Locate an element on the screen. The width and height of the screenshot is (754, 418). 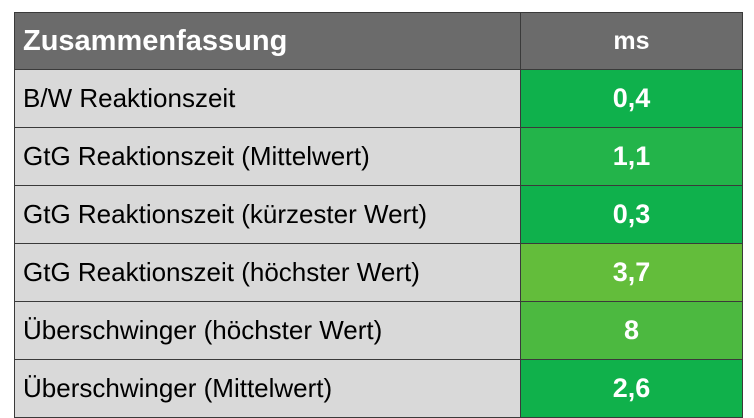
table-row: Überschwinger (höchster Wert) 8 is located at coordinates (378, 330).